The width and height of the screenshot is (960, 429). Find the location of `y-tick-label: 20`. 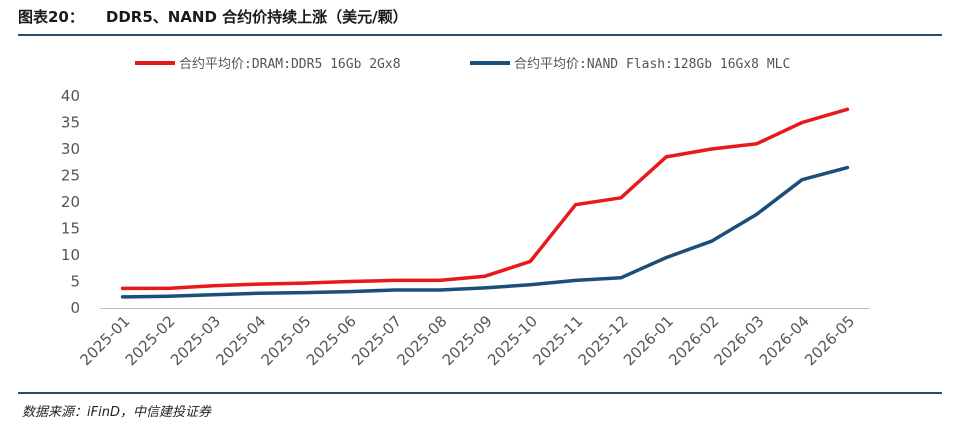

y-tick-label: 20 is located at coordinates (70, 202).